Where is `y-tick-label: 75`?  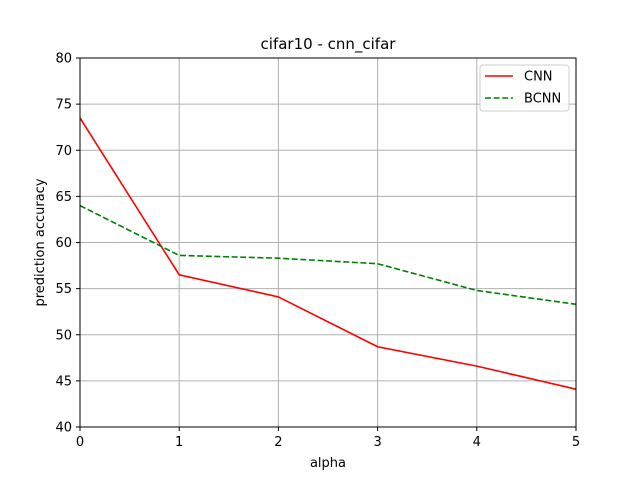 y-tick-label: 75 is located at coordinates (63, 105).